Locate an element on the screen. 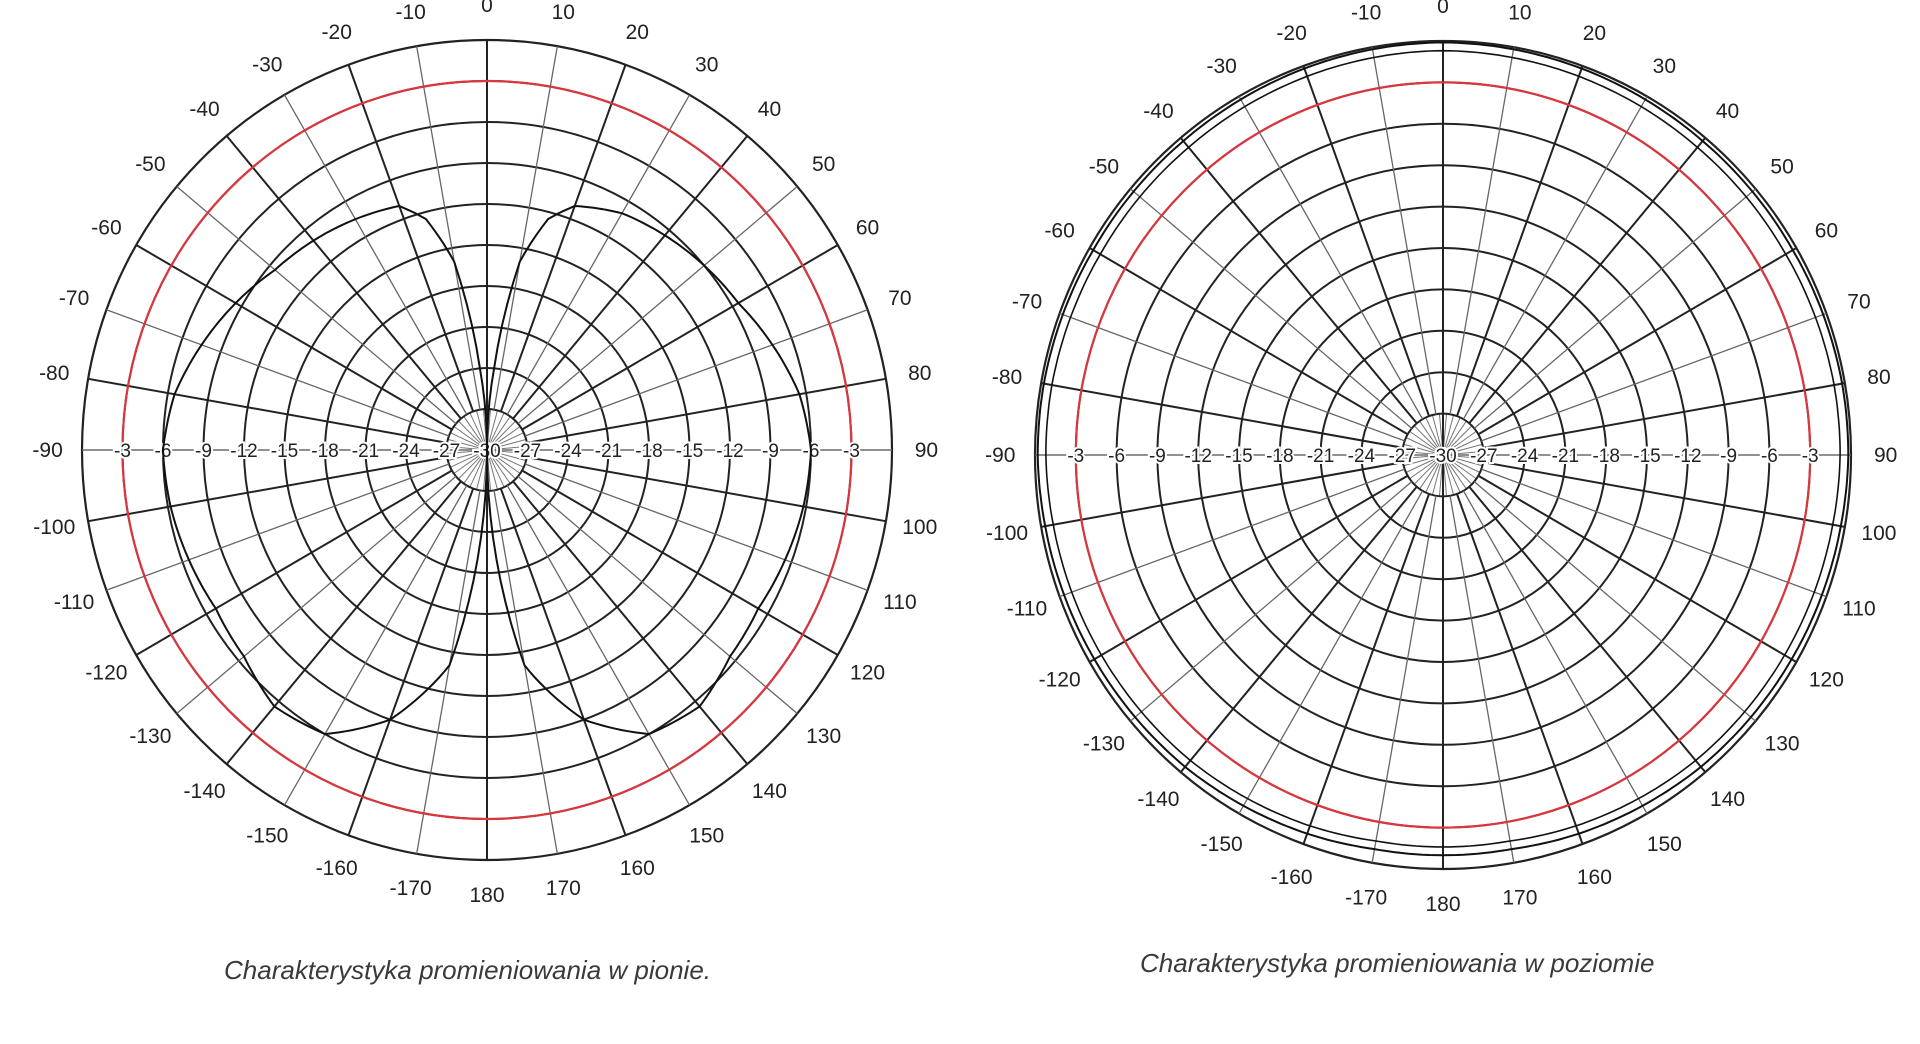 The width and height of the screenshot is (1920, 1044). svg-text: 160 is located at coordinates (1594, 877).